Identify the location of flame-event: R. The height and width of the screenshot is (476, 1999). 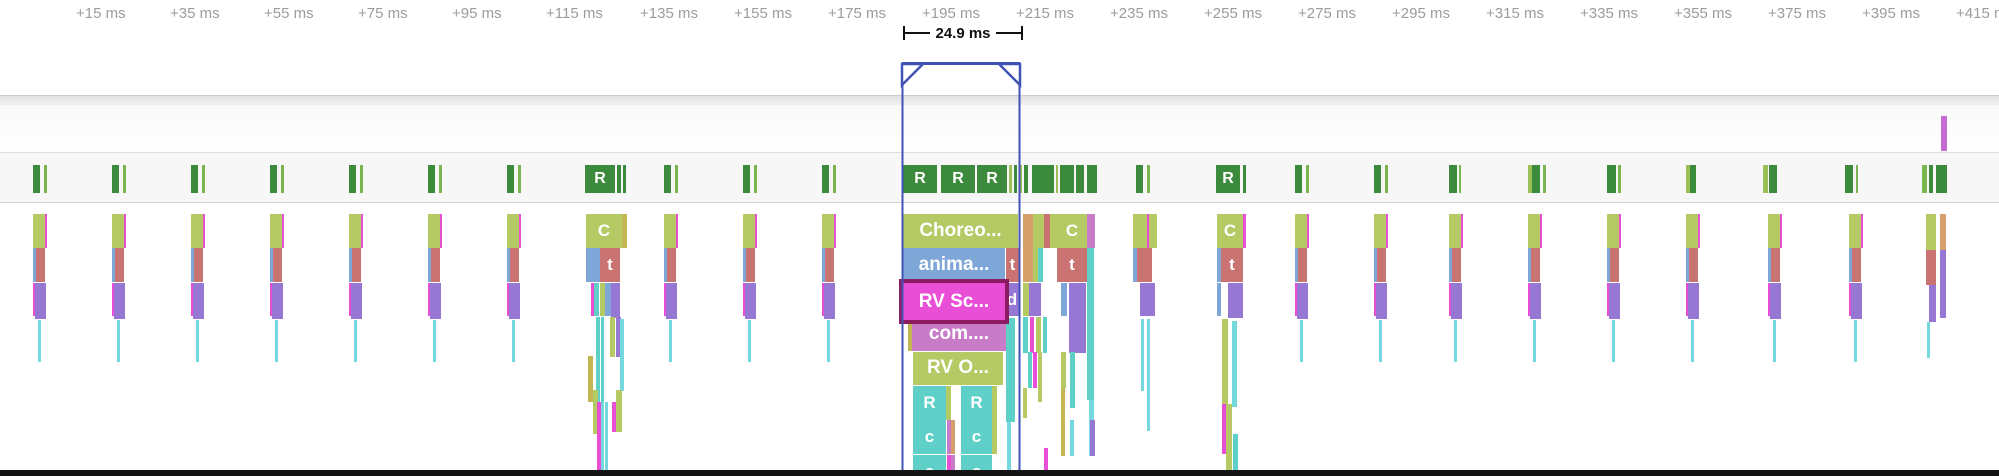
(929, 403).